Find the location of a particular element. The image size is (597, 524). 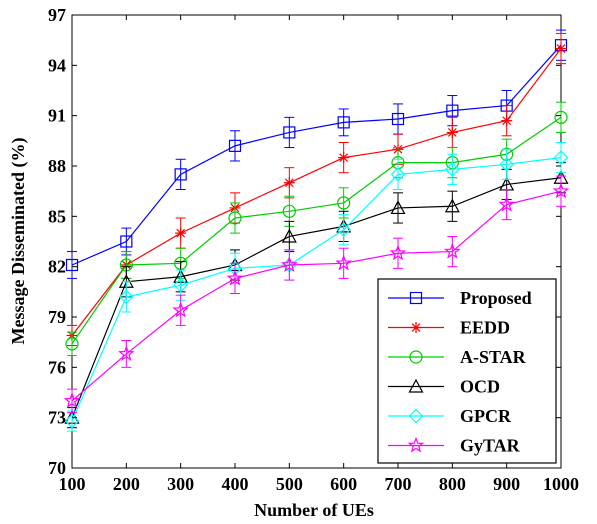

x-tick-label: 800 is located at coordinates (452, 484).